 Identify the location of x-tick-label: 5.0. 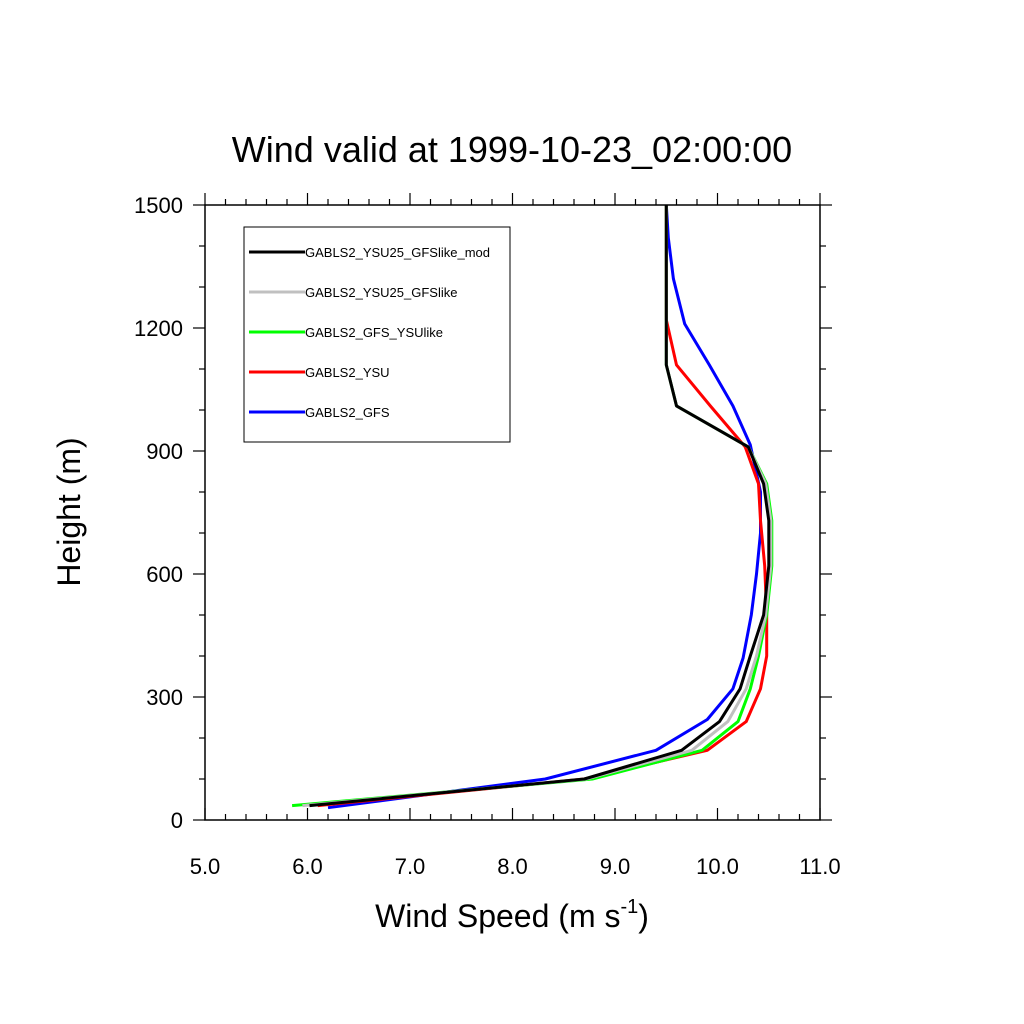
(205, 866).